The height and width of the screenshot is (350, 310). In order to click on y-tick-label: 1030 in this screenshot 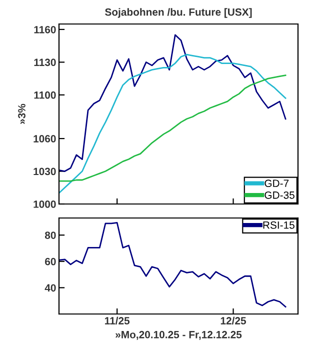, I will do `click(45, 172)`.